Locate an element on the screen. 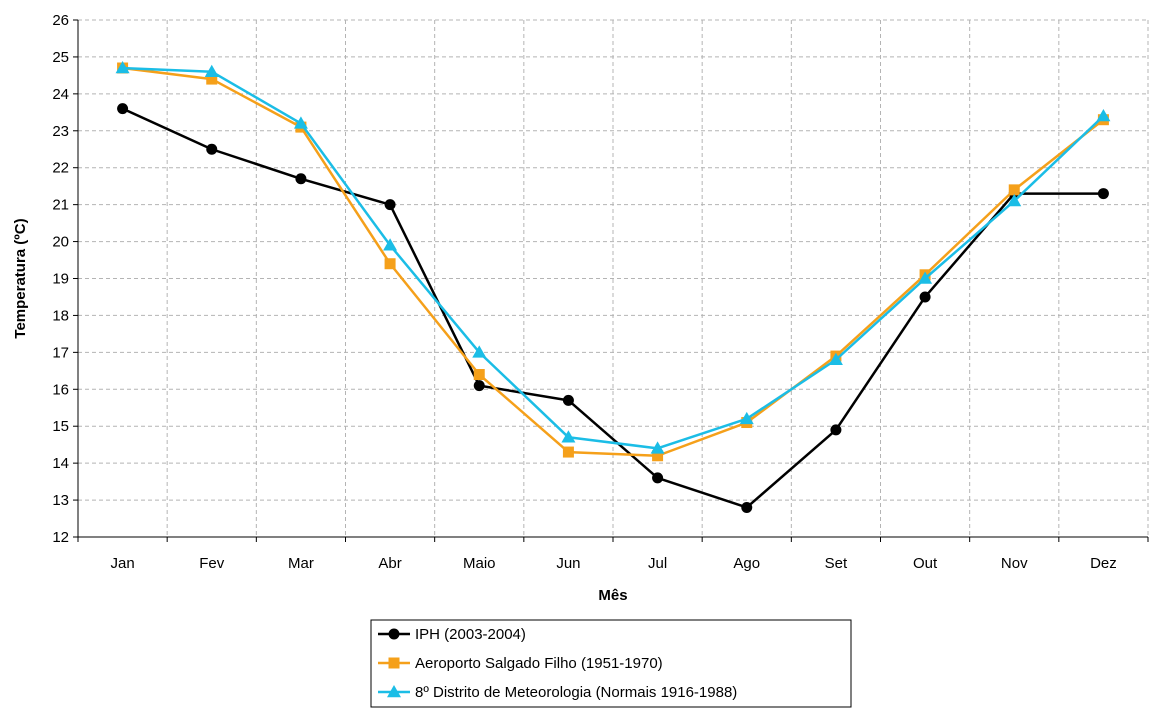 The width and height of the screenshot is (1157, 708). x-tick-label: Out is located at coordinates (925, 563).